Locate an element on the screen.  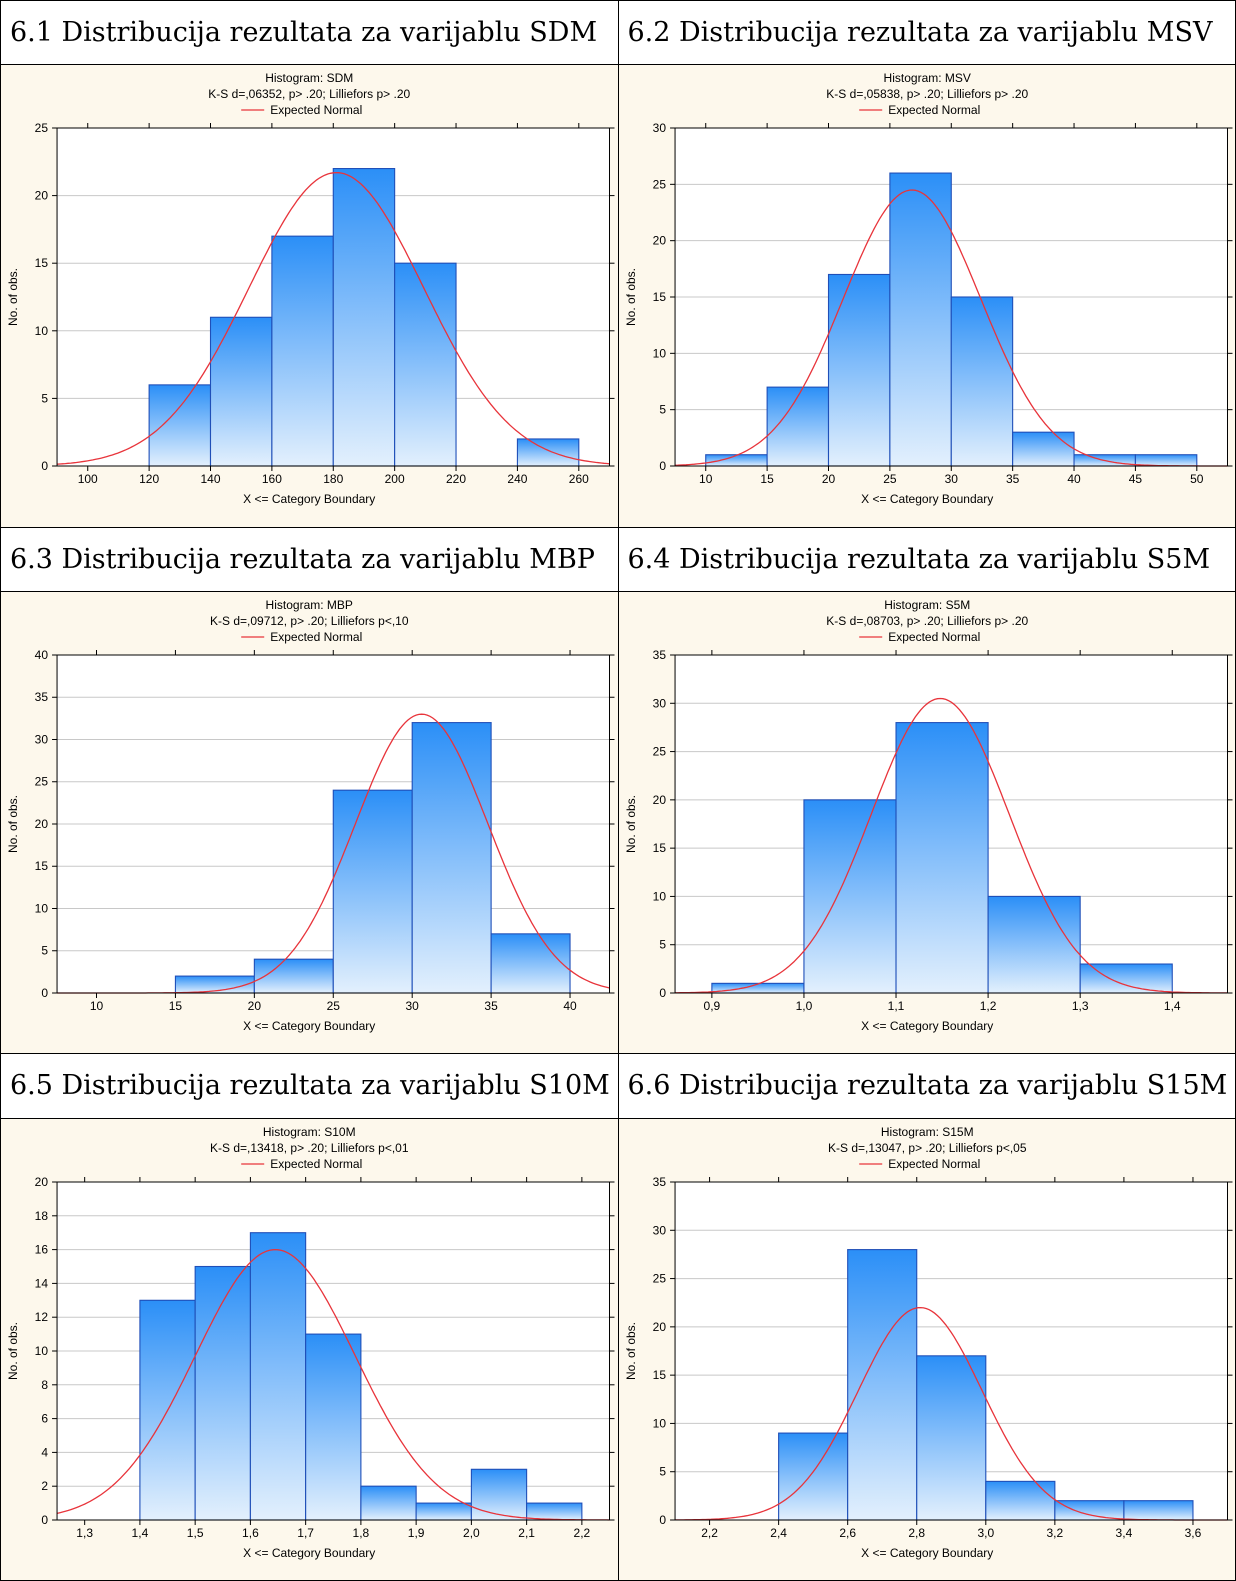
x-tick-label: 2,8 is located at coordinates (916, 1533).